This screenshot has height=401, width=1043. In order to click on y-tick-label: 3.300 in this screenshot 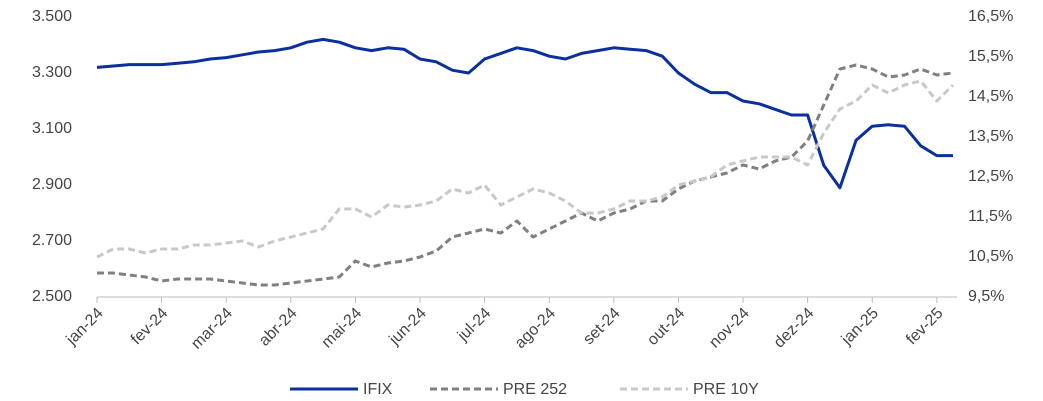, I will do `click(52, 72)`.